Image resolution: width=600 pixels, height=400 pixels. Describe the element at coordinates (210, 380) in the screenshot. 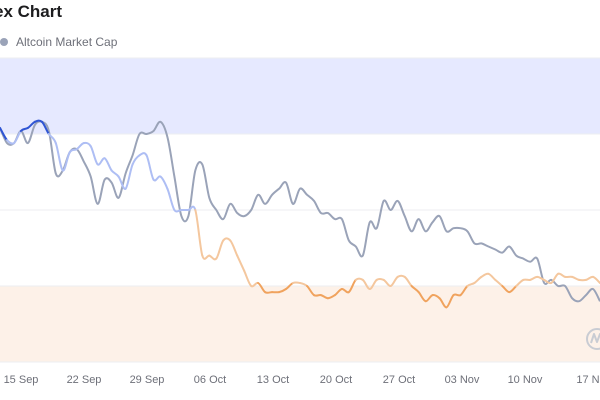

I see `x-tick-label: 06 Oct` at that location.